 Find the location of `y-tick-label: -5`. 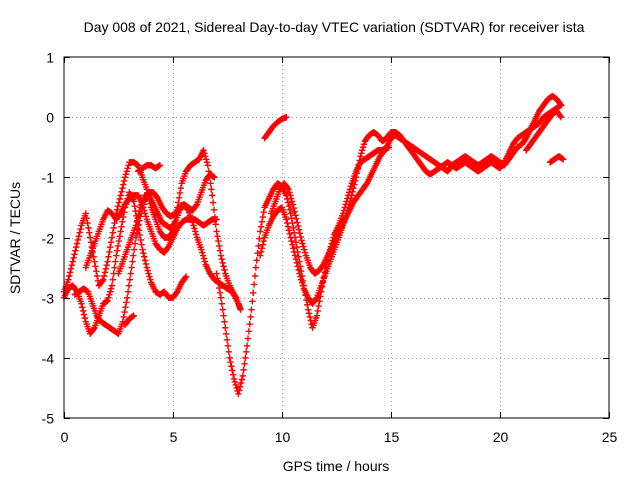

y-tick-label: -5 is located at coordinates (48, 419).